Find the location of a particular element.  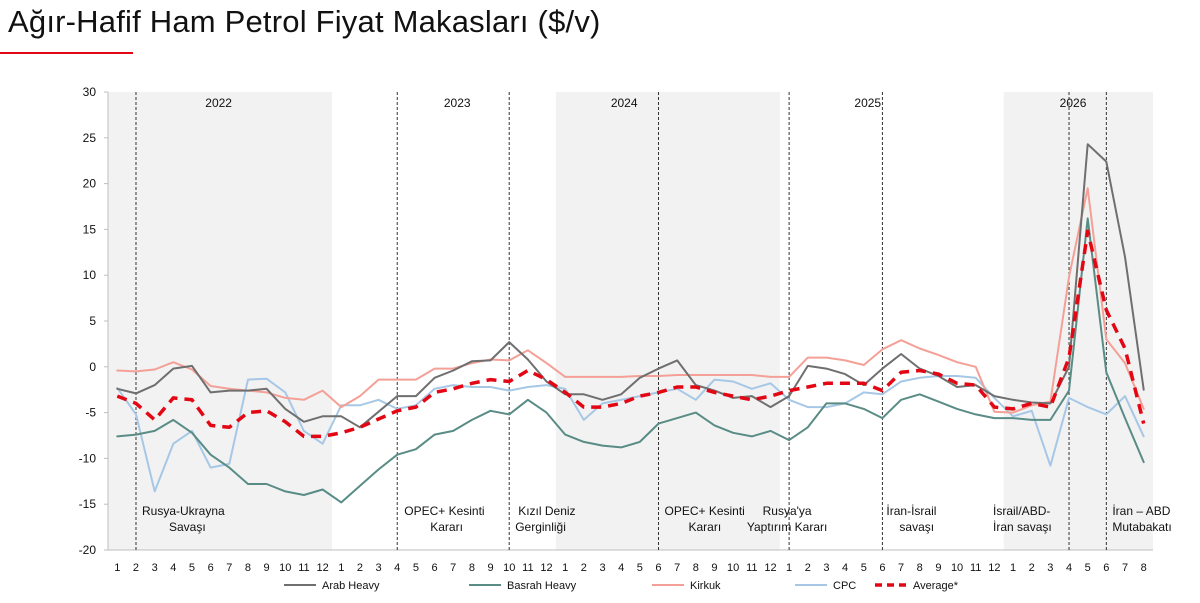

y-tick-label: -10 is located at coordinates (88, 458).